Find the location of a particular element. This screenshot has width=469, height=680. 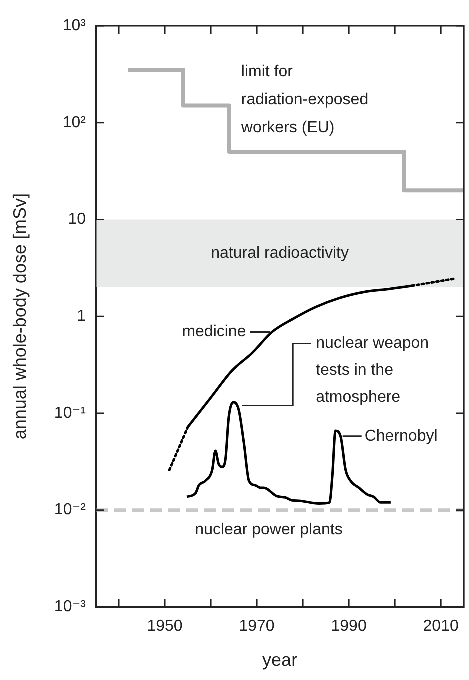

y-tick-label: 10⁻³ is located at coordinates (70, 607).